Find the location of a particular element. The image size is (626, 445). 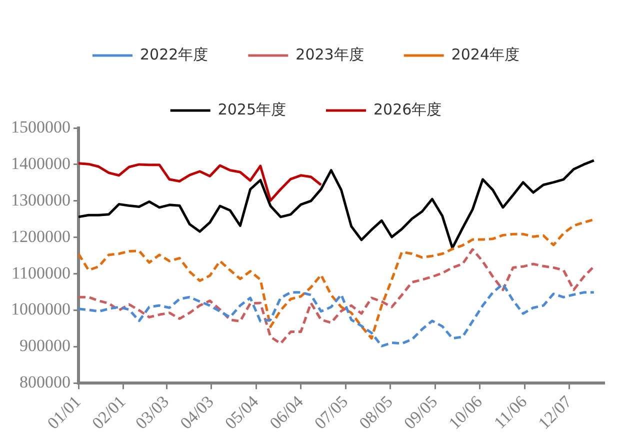

legend-label: 2026年度 is located at coordinates (408, 109).